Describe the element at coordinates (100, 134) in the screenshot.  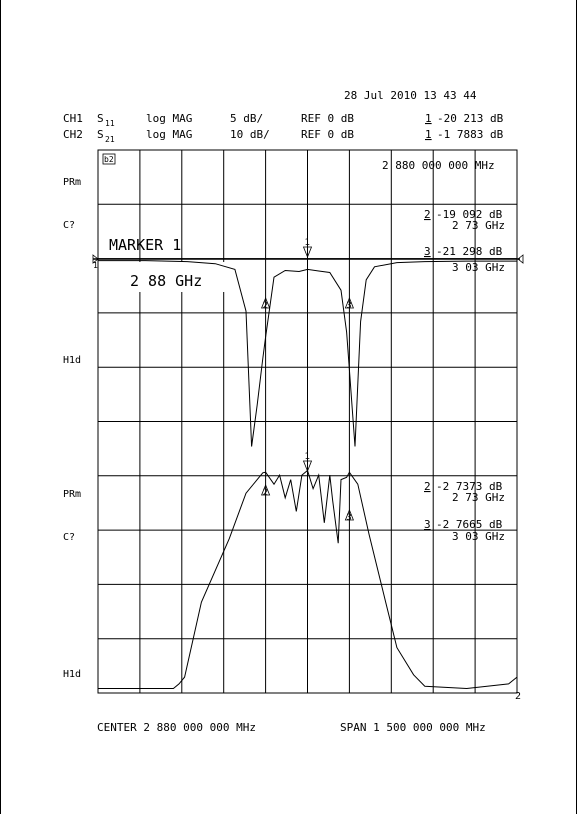
I see `ch2-param: S` at that location.